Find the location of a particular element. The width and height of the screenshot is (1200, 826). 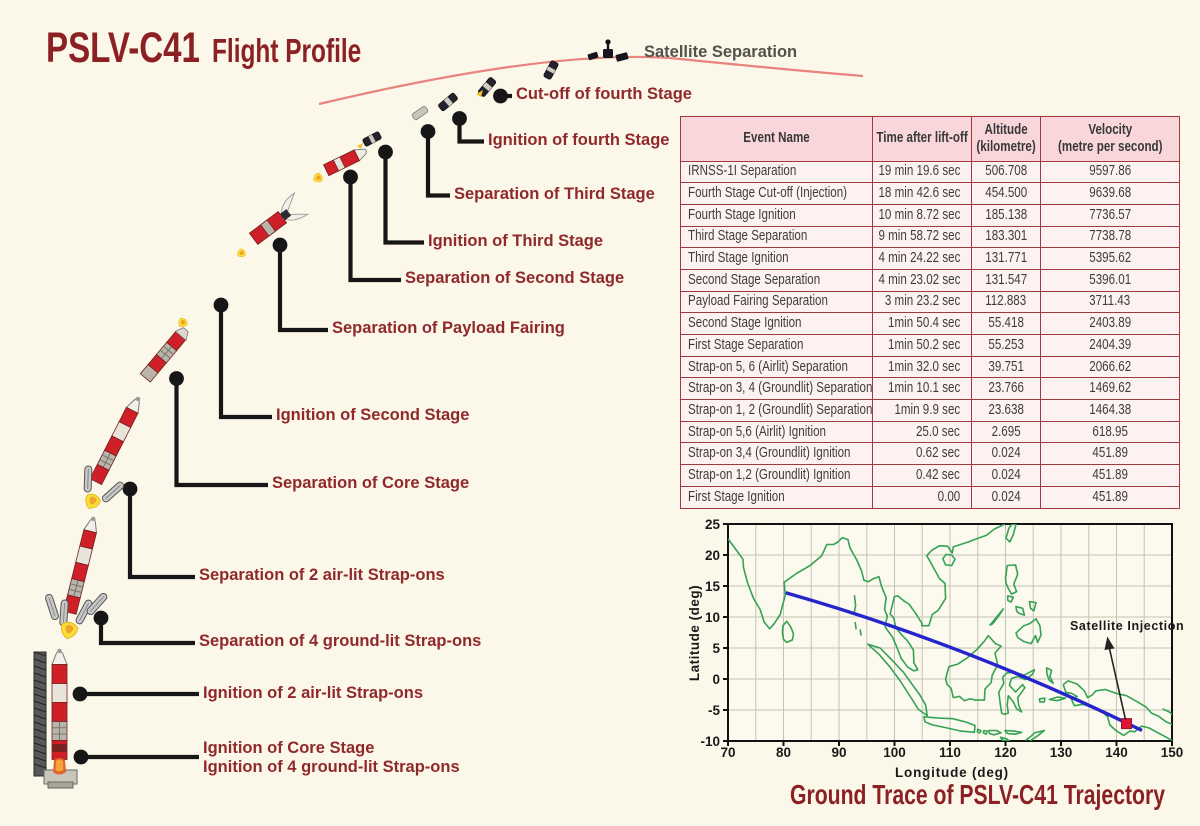

svg-text: 70 is located at coordinates (727, 752).